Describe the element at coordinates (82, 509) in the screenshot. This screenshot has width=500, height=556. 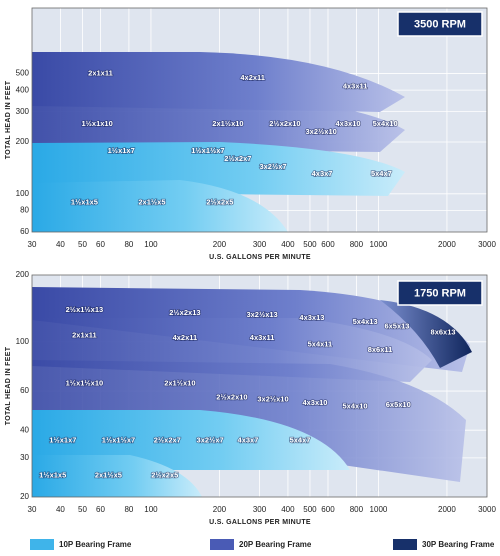
I see `x-tick-label: 50` at that location.